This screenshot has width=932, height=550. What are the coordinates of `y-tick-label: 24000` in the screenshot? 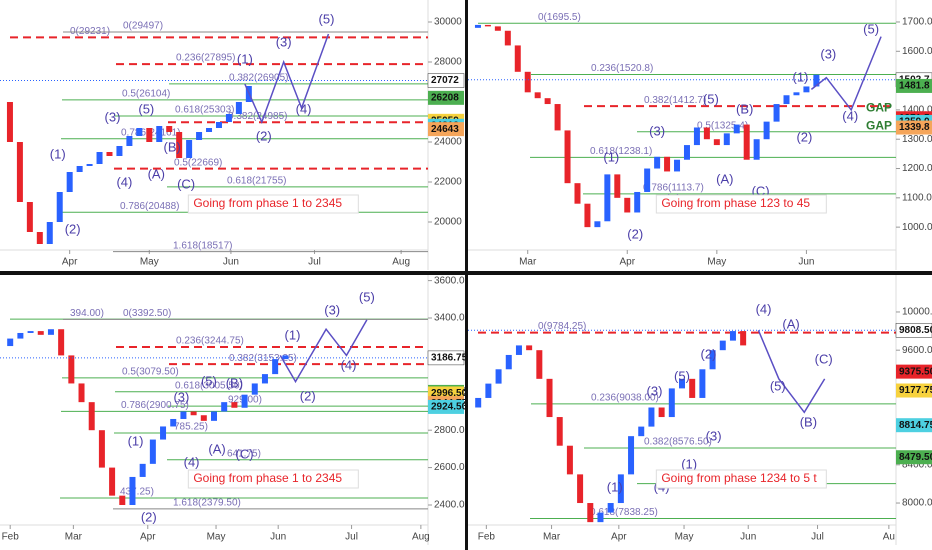 It's located at (448, 142).